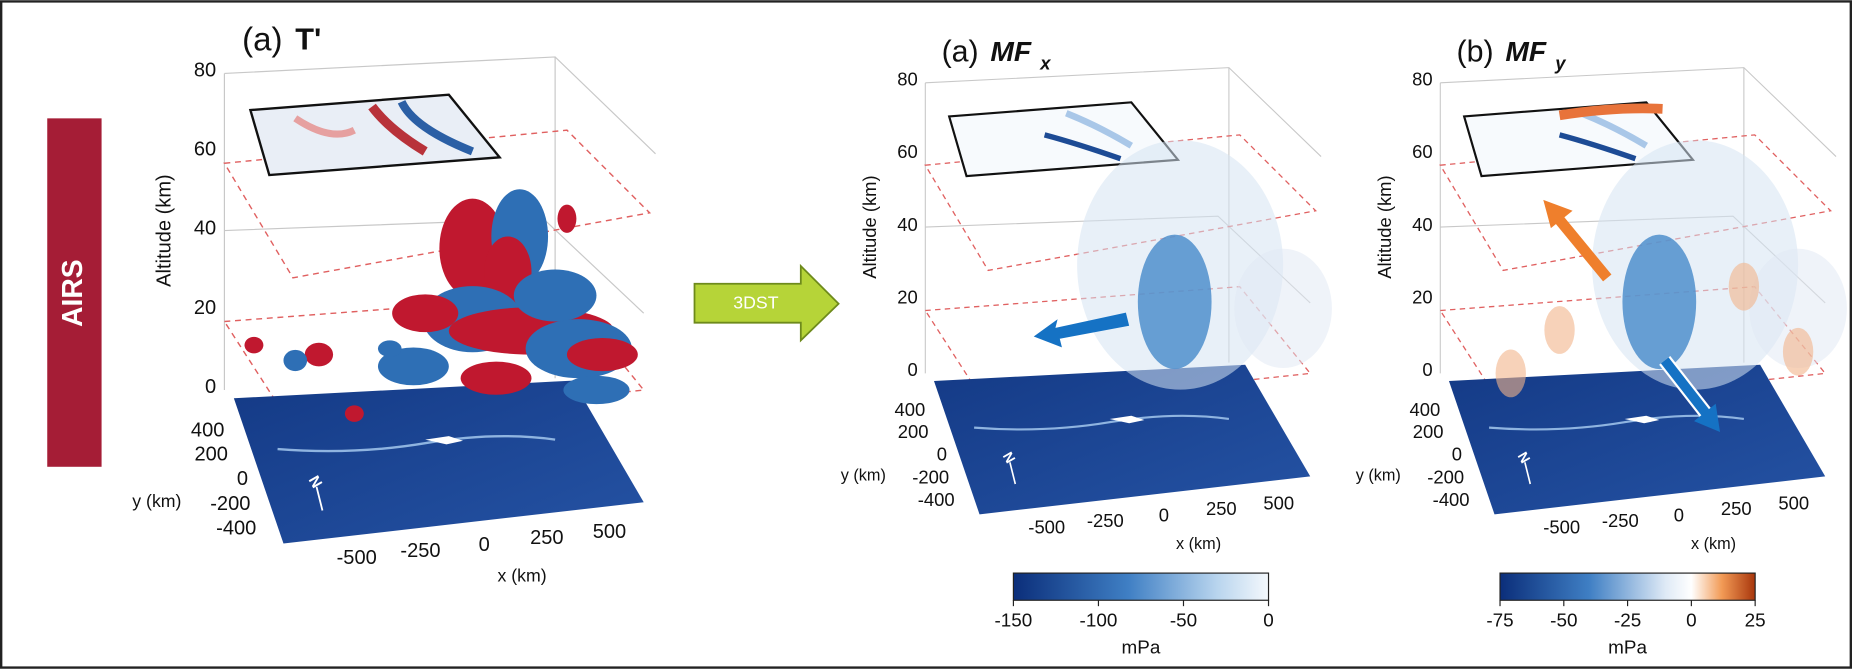 This screenshot has width=1852, height=669. I want to click on transform-arrow, so click(766, 303).